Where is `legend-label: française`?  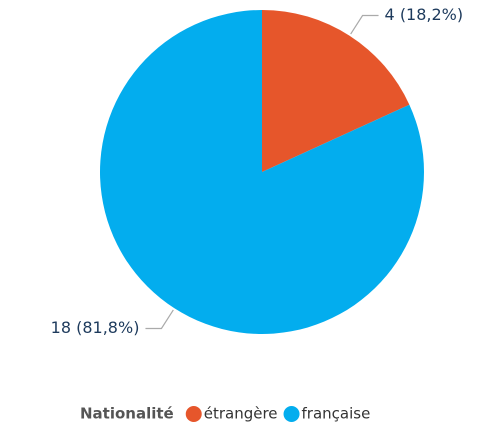 legend-label: française is located at coordinates (336, 414).